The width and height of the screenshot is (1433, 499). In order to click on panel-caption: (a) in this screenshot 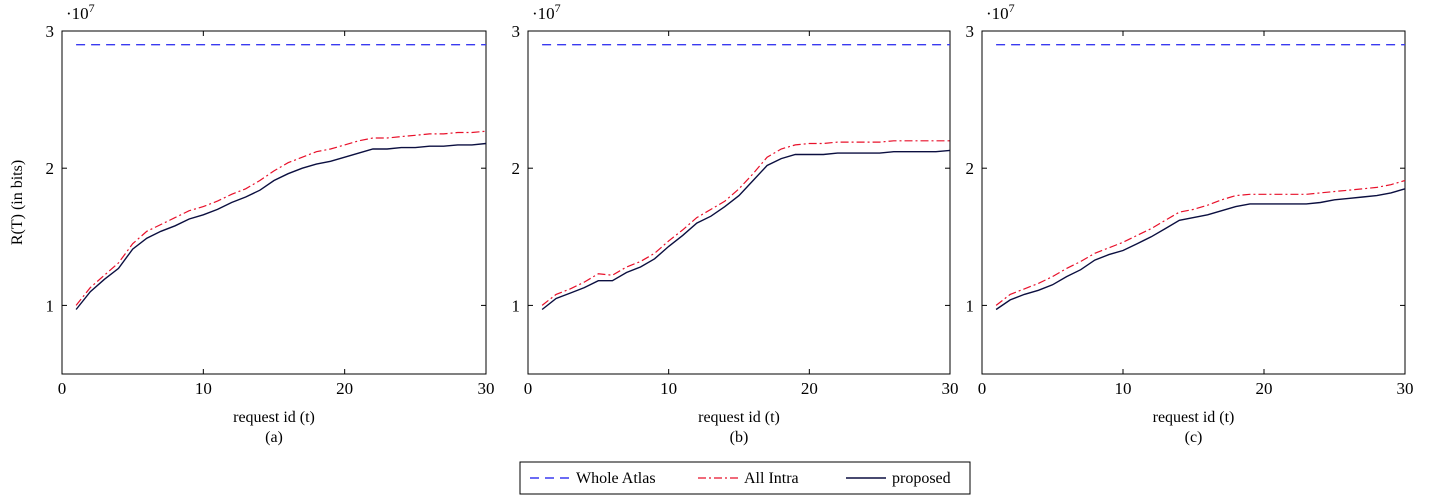, I will do `click(274, 437)`.